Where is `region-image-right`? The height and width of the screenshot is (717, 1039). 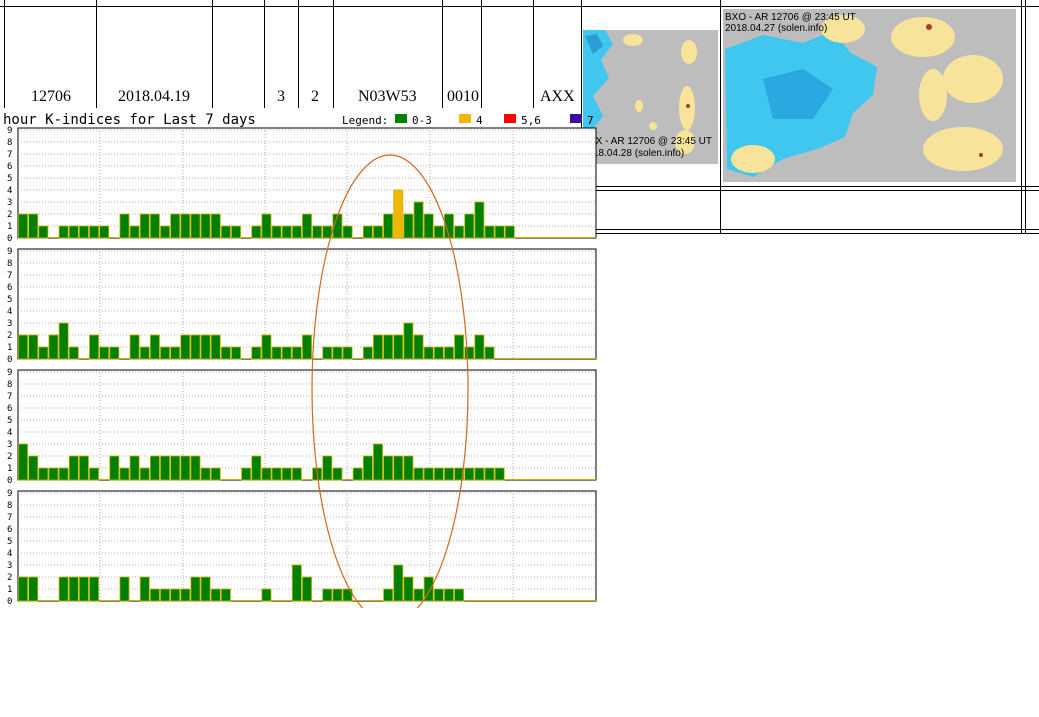
region-image-right is located at coordinates (869, 95).